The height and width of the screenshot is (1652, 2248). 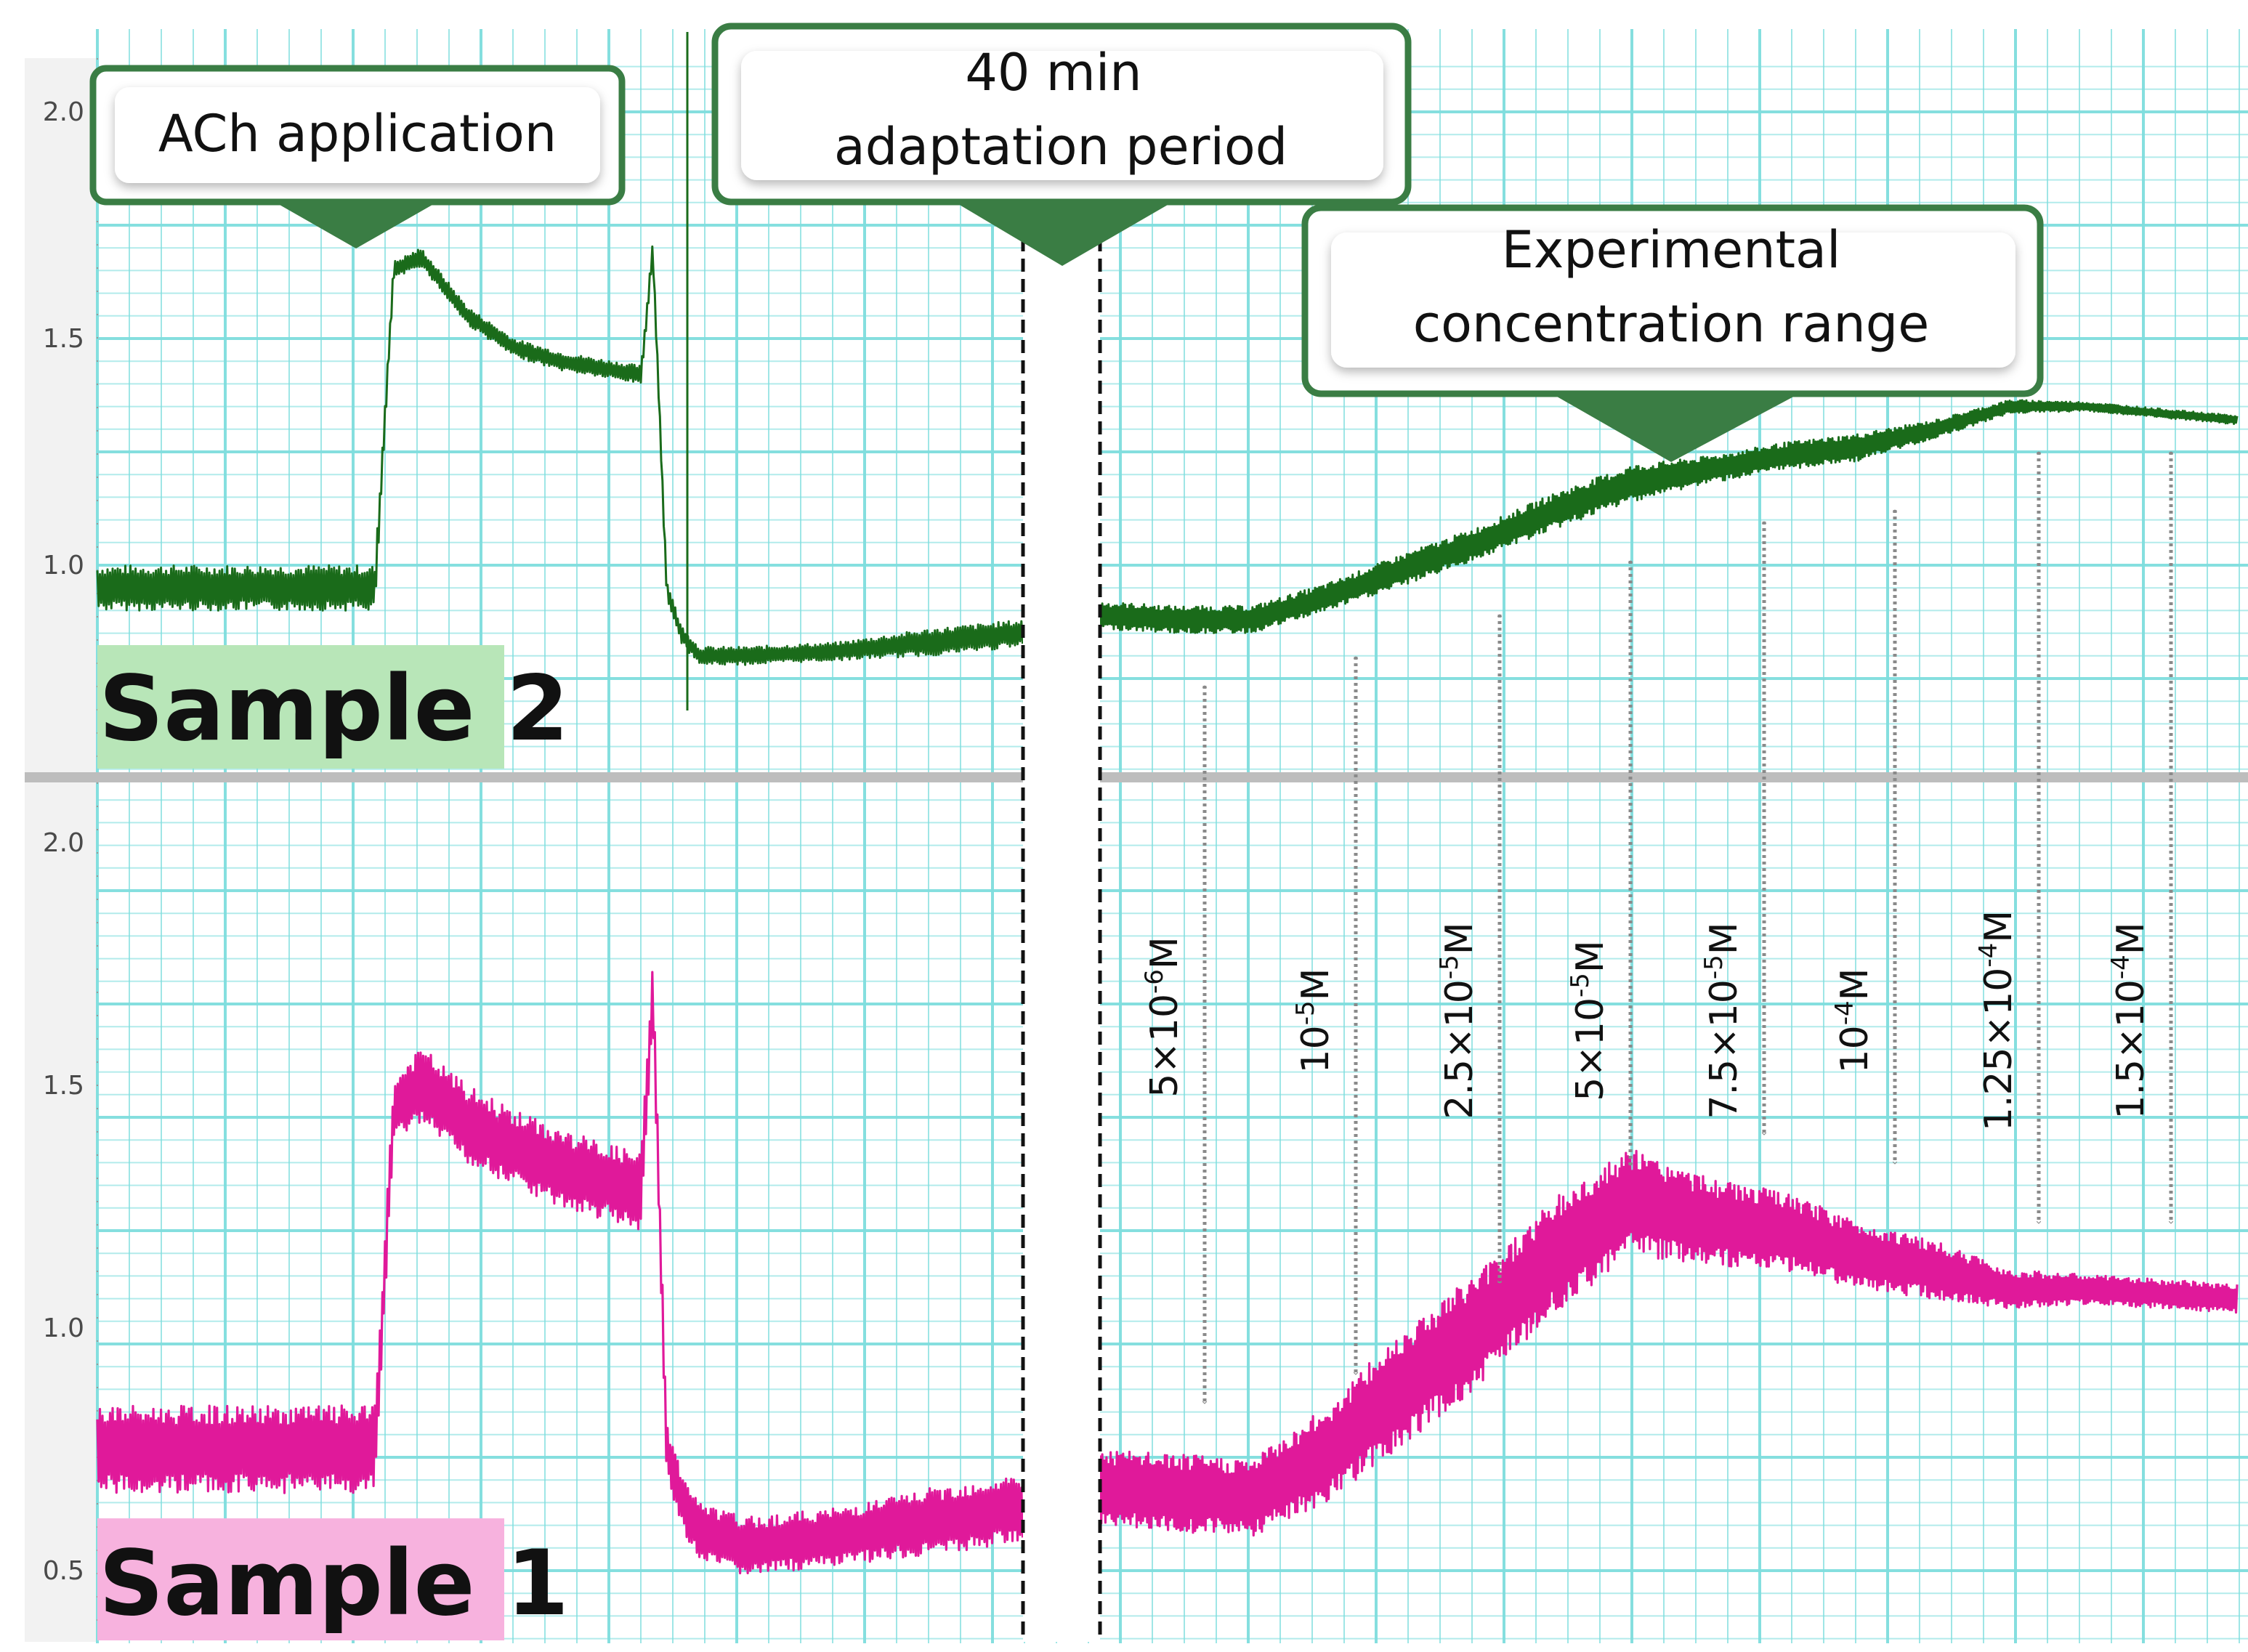 I want to click on sample-2-label-background, so click(x=300, y=707).